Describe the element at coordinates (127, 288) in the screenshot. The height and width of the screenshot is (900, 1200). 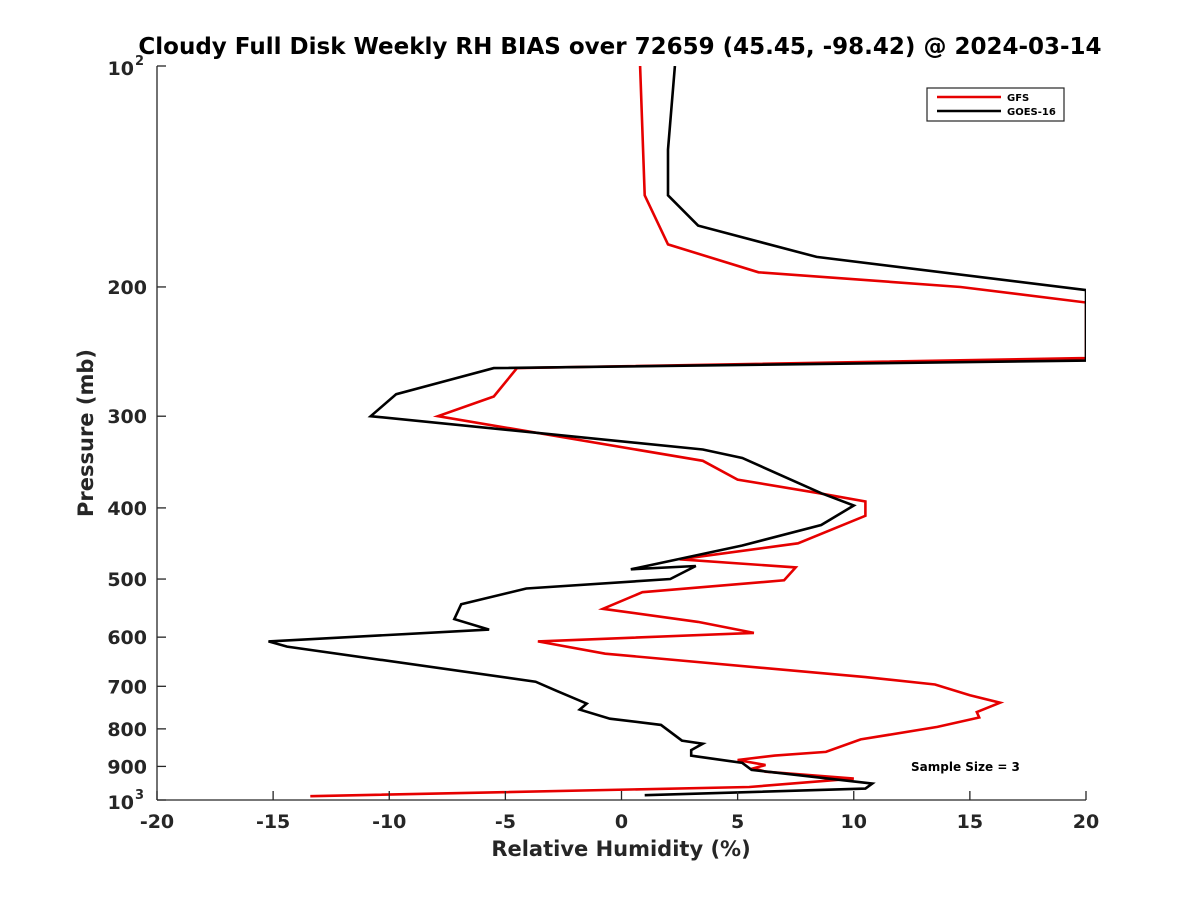
I see `y-tick-label: 200` at that location.